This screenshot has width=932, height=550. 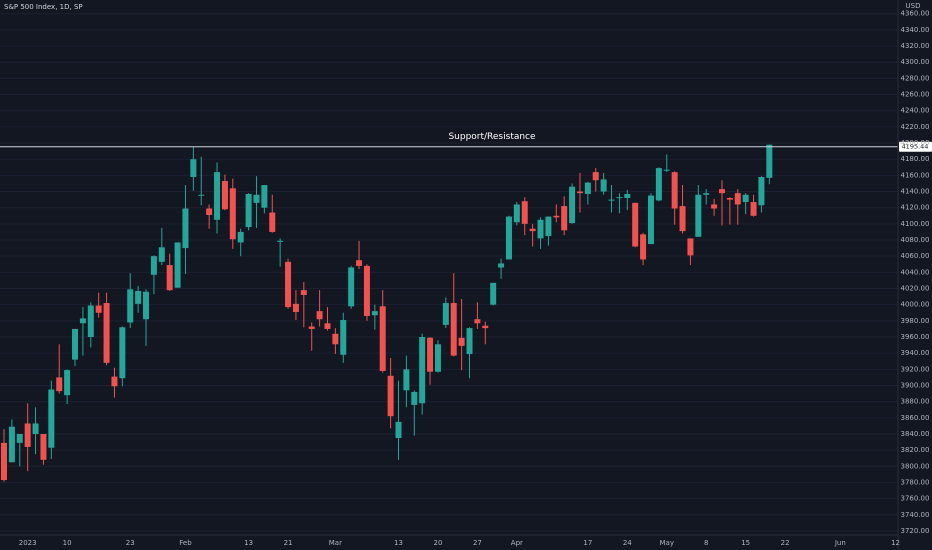 I want to click on y-tick-label: 4360.00, so click(x=915, y=14).